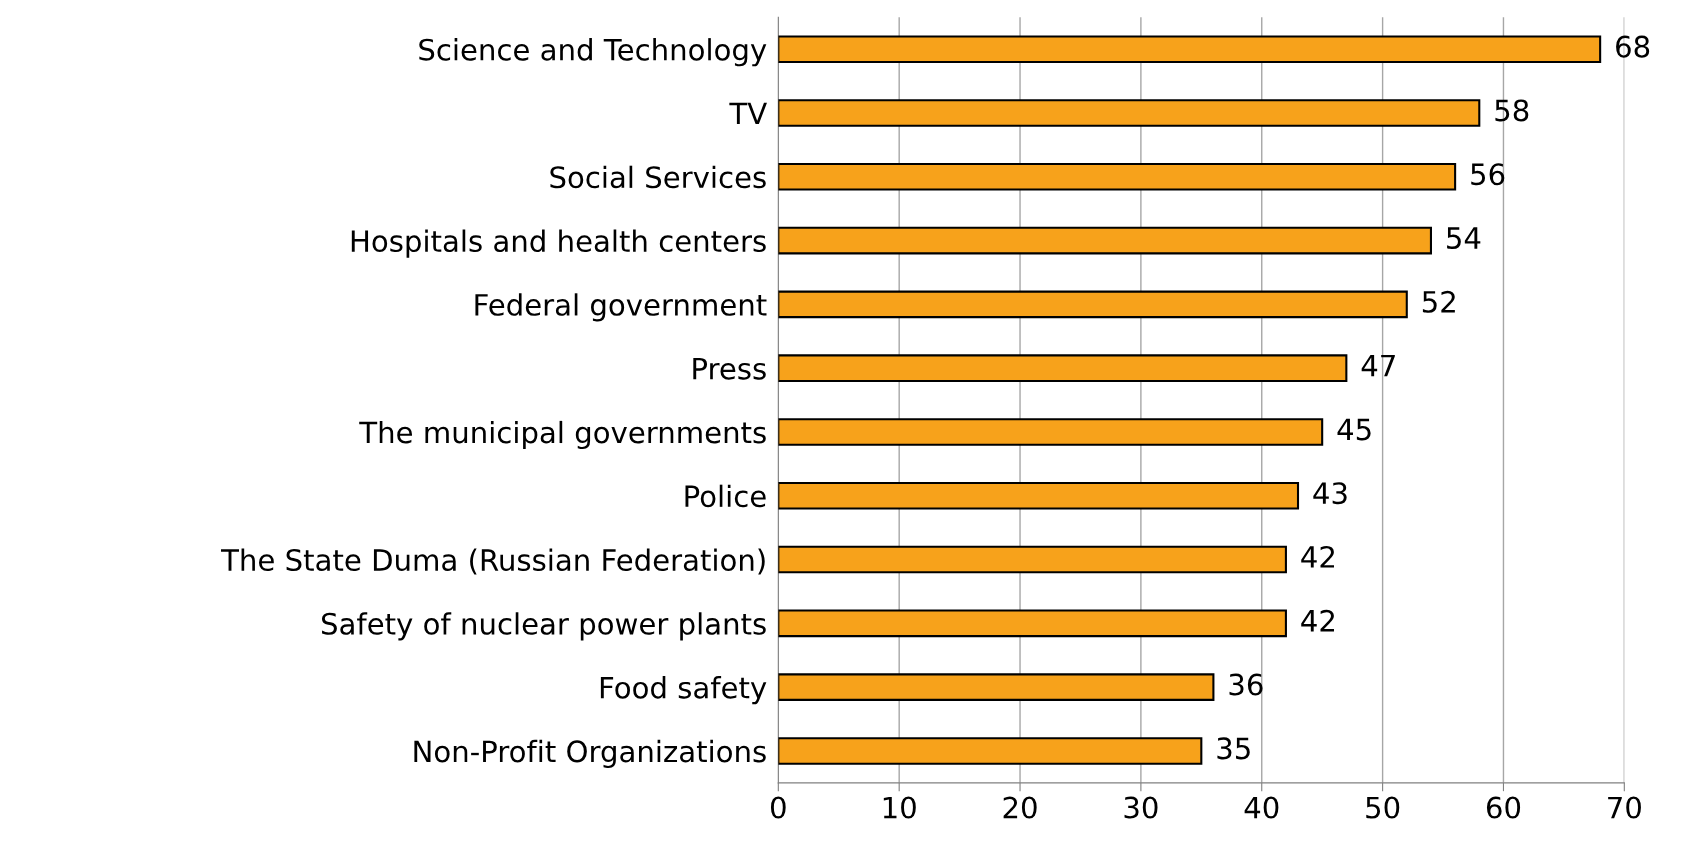 This screenshot has height=865, width=1692. What do you see at coordinates (725, 496) in the screenshot?
I see `y-tick-label: Police` at bounding box center [725, 496].